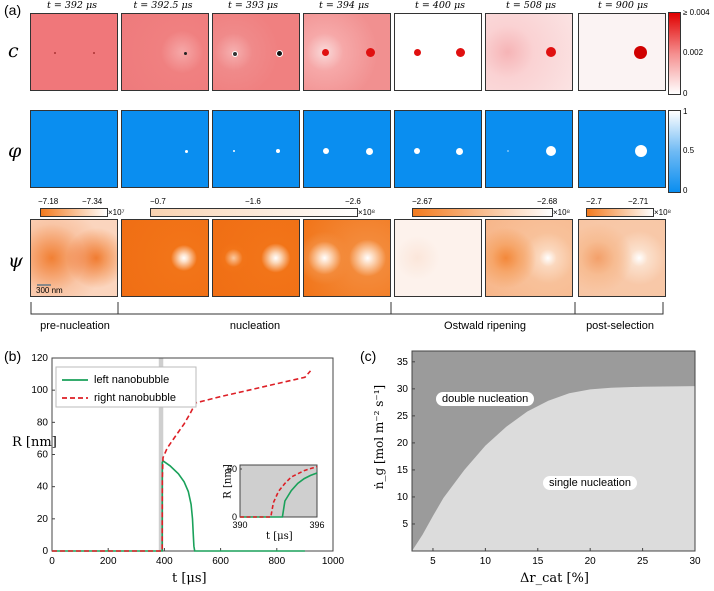  What do you see at coordinates (49, 290) in the screenshot?
I see `scalebar-label: 300 nm` at bounding box center [49, 290].